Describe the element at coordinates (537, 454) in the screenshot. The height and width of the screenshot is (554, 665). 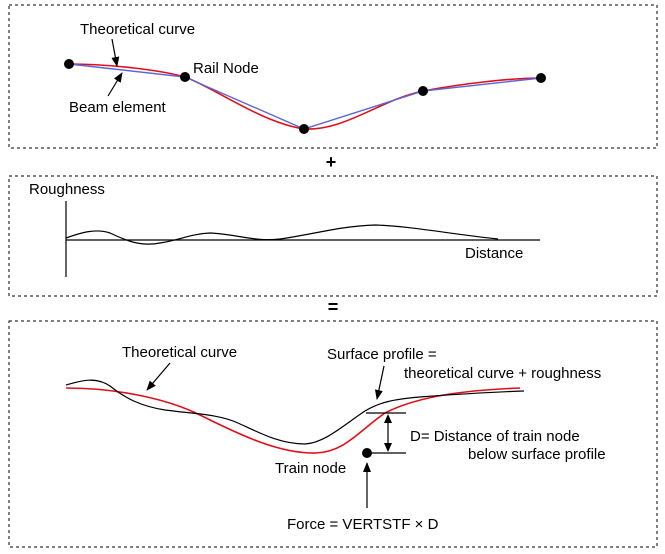
I see `distance-label-line2: below surface profile` at that location.